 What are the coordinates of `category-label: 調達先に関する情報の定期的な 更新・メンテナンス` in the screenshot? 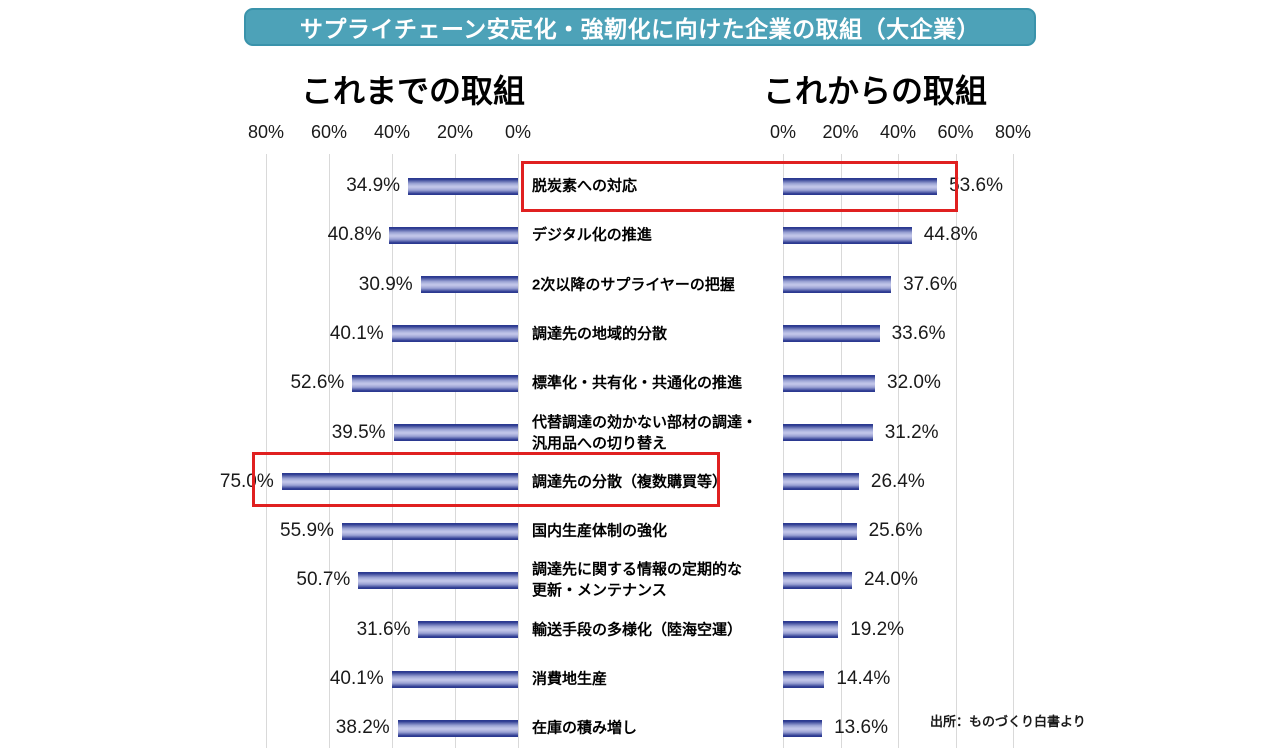 It's located at (637, 580).